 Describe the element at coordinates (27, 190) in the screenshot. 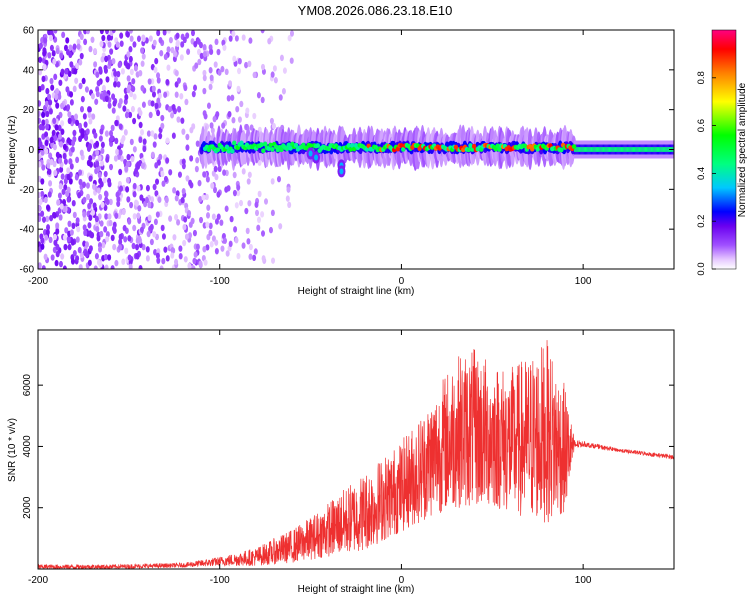

I see `y-tick-label: -20` at that location.